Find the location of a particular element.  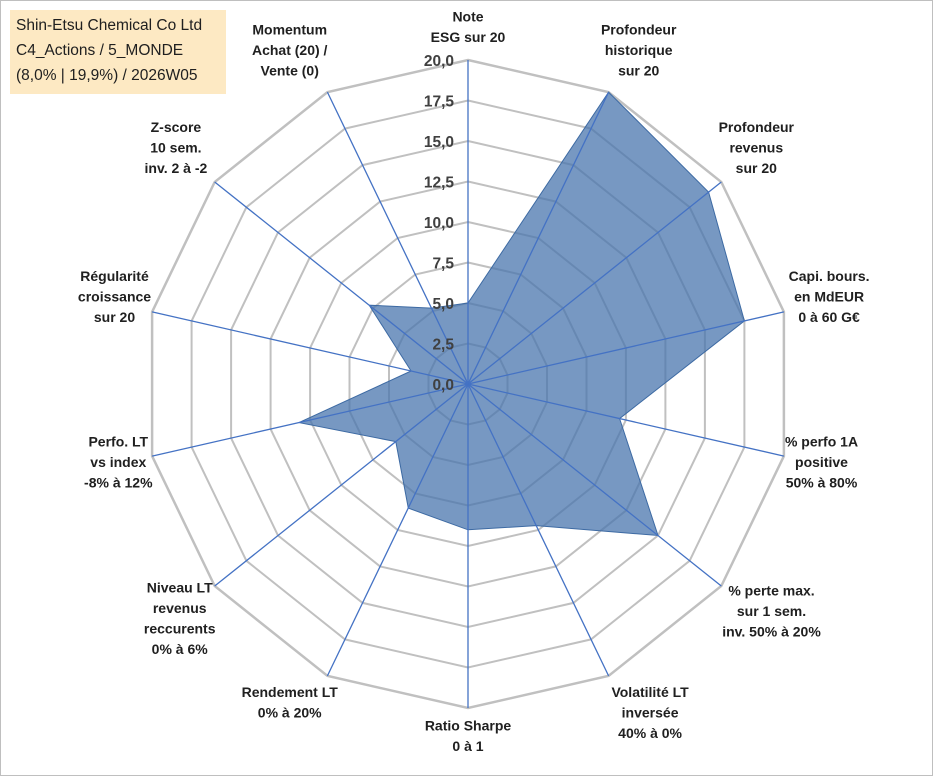

axis-label-line: 0 à 60 G€ is located at coordinates (829, 317).